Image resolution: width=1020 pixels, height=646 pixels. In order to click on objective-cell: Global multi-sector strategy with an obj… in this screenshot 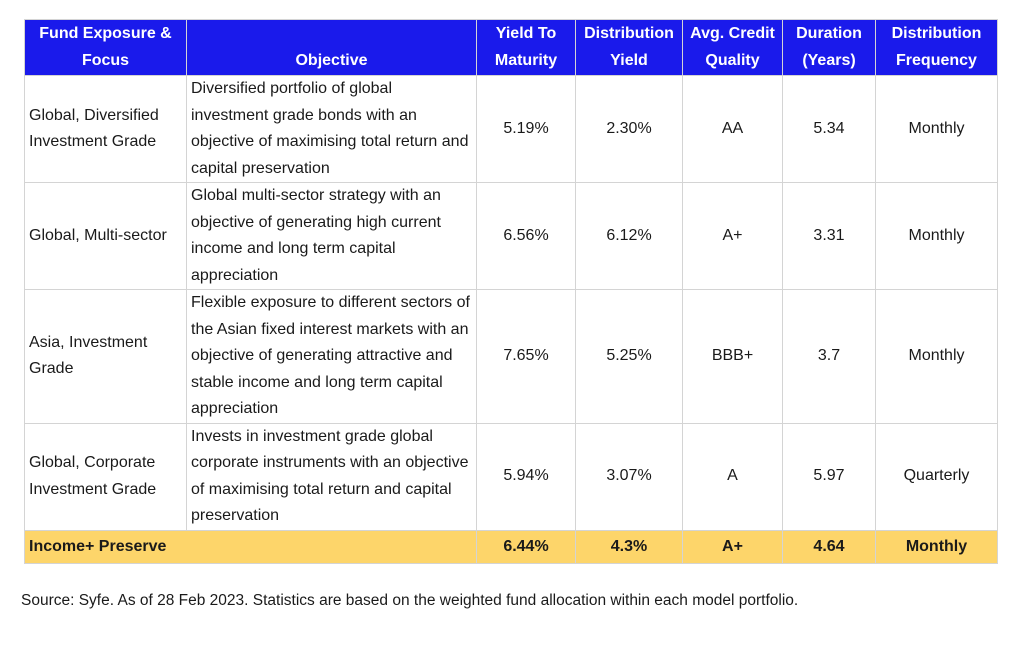, I will do `click(331, 236)`.